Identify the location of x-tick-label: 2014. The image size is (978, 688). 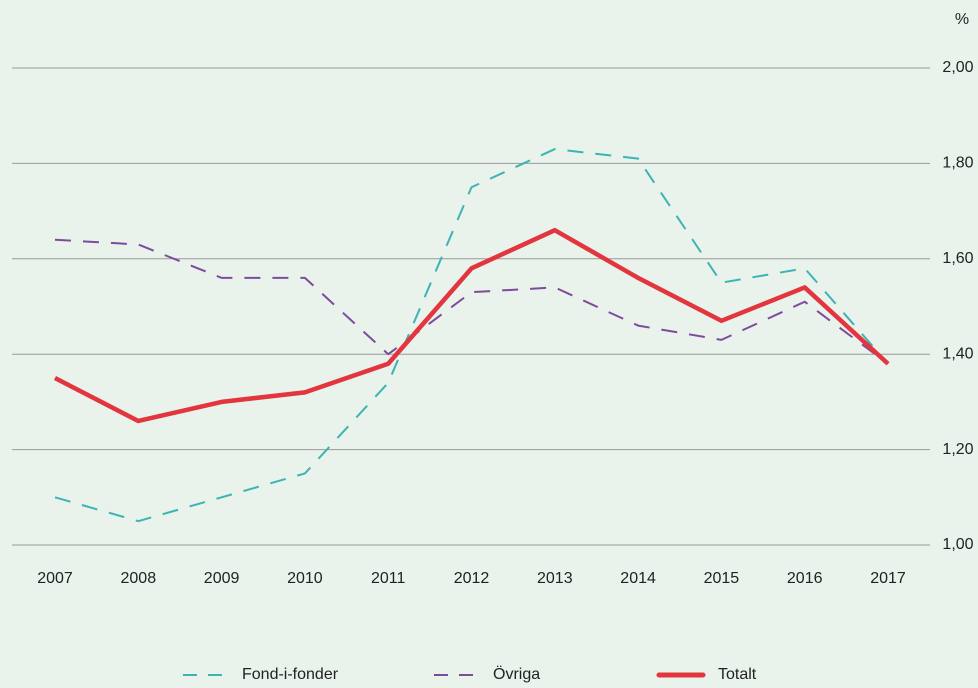
(638, 578).